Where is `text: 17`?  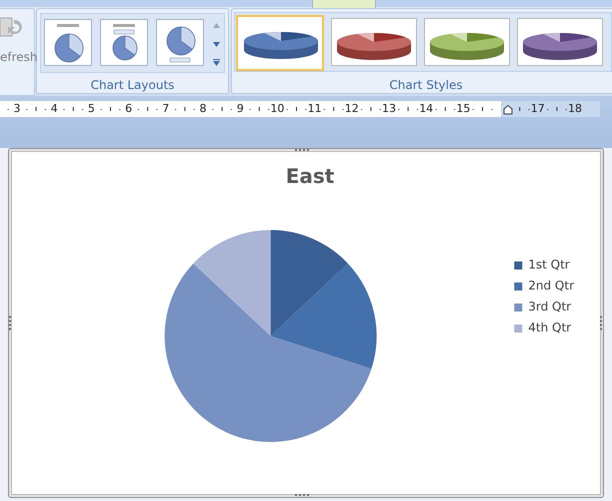
text: 17 is located at coordinates (538, 109).